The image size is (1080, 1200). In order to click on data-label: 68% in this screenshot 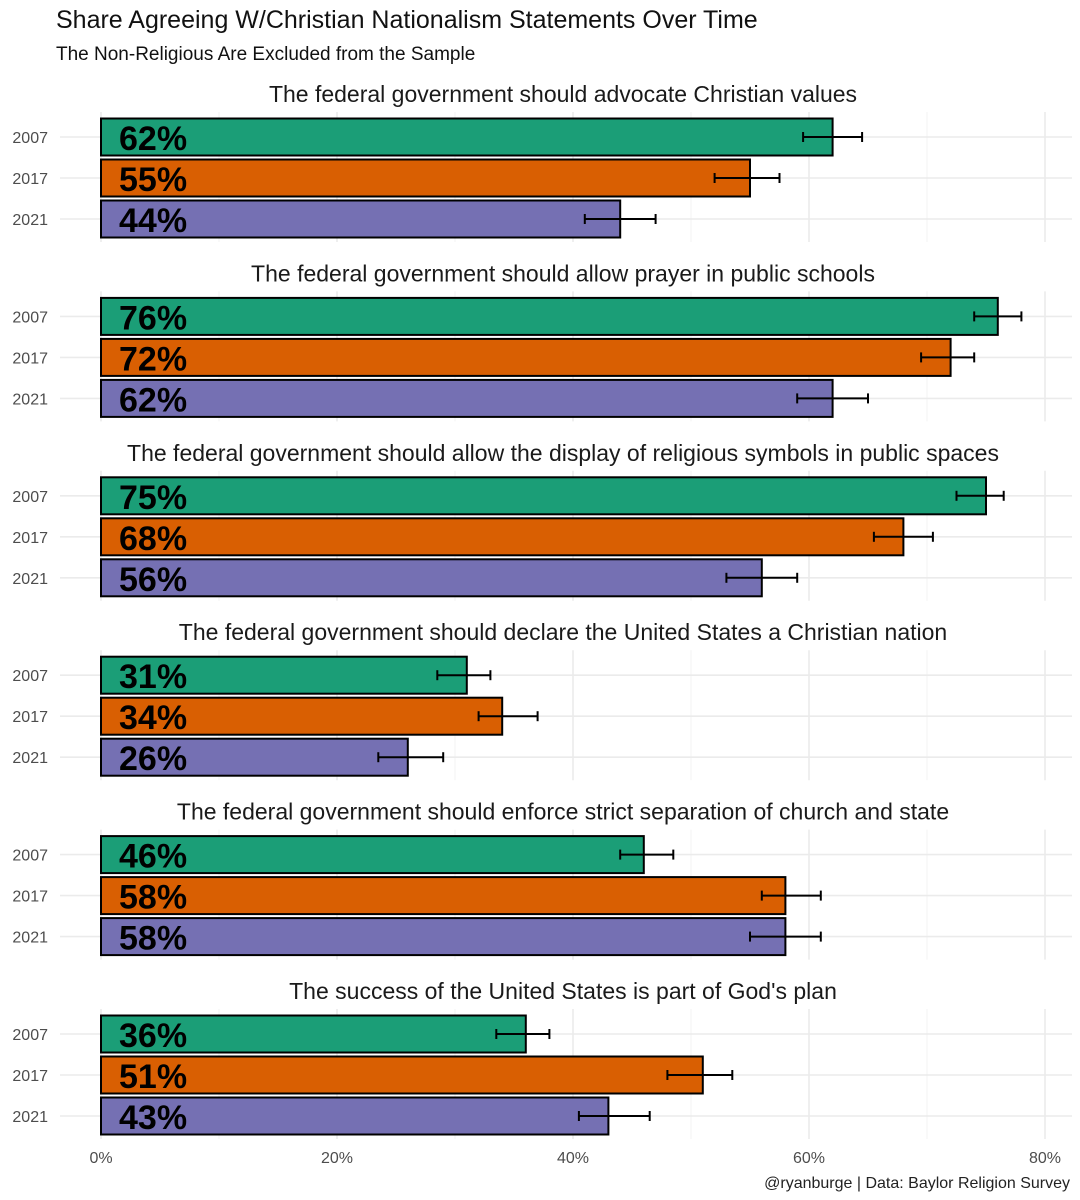, I will do `click(153, 539)`.